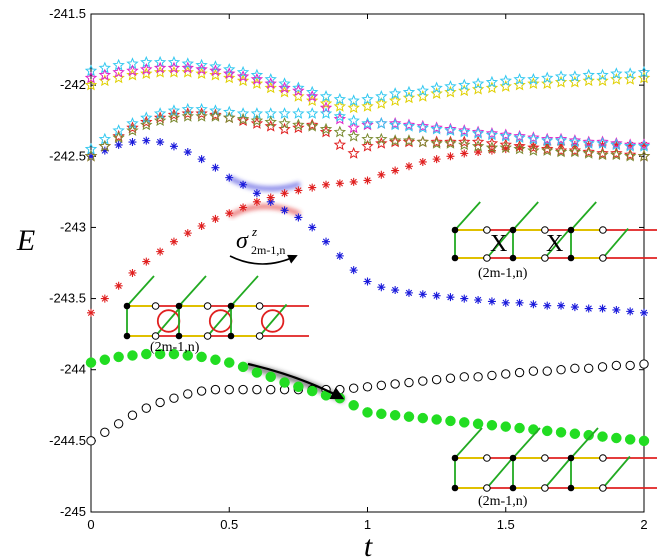 The height and width of the screenshot is (560, 657). I want to click on transition-arrow, so click(296, 381).